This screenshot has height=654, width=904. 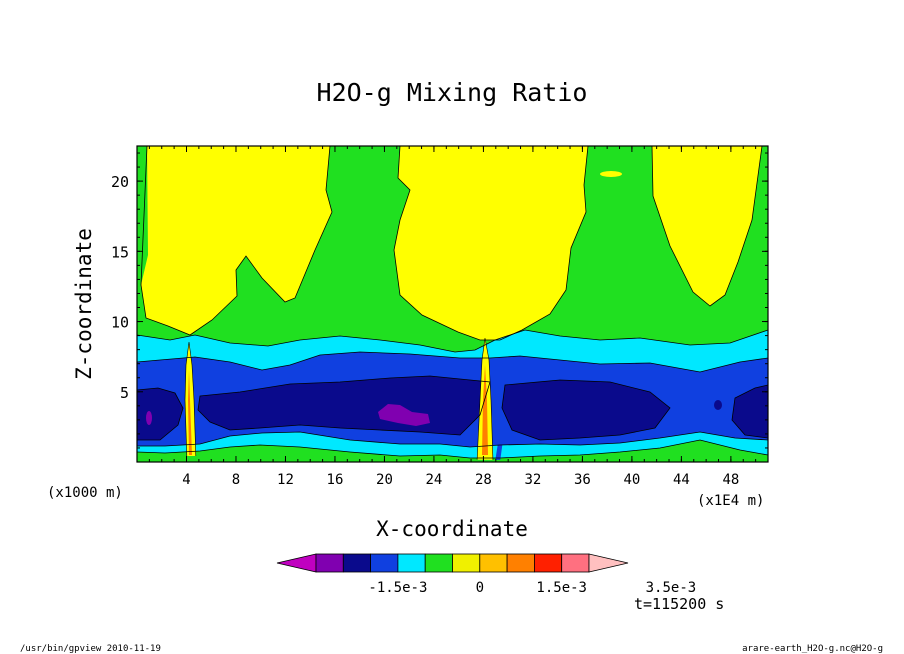 What do you see at coordinates (611, 174) in the screenshot?
I see `yellow-patch` at bounding box center [611, 174].